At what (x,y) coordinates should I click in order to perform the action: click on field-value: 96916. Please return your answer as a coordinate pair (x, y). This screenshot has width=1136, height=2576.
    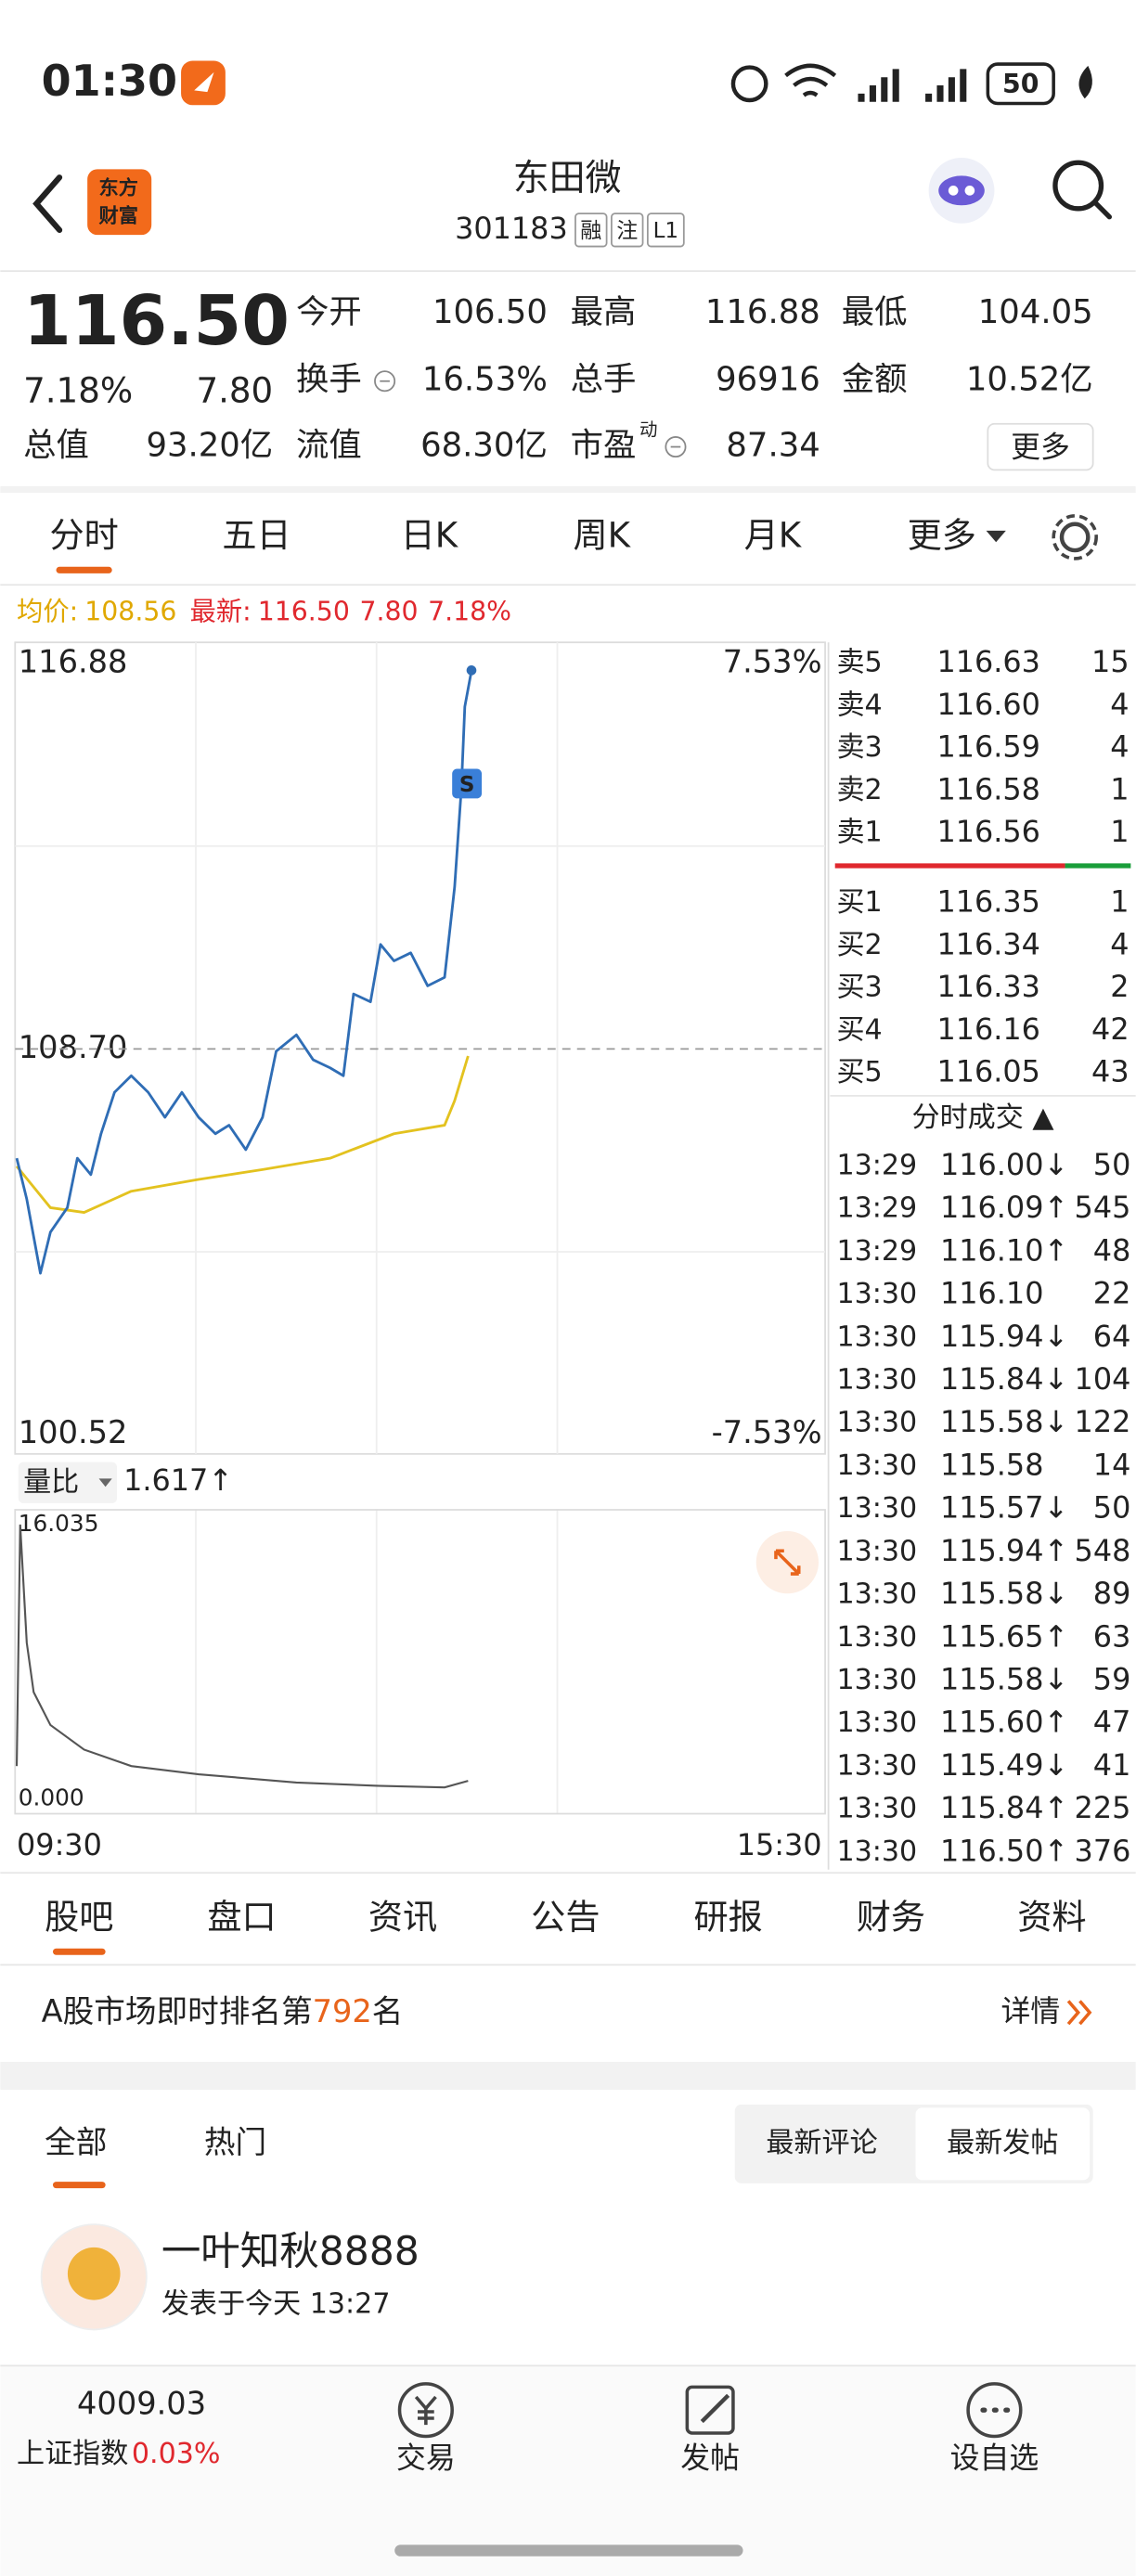
    Looking at the image, I should click on (768, 380).